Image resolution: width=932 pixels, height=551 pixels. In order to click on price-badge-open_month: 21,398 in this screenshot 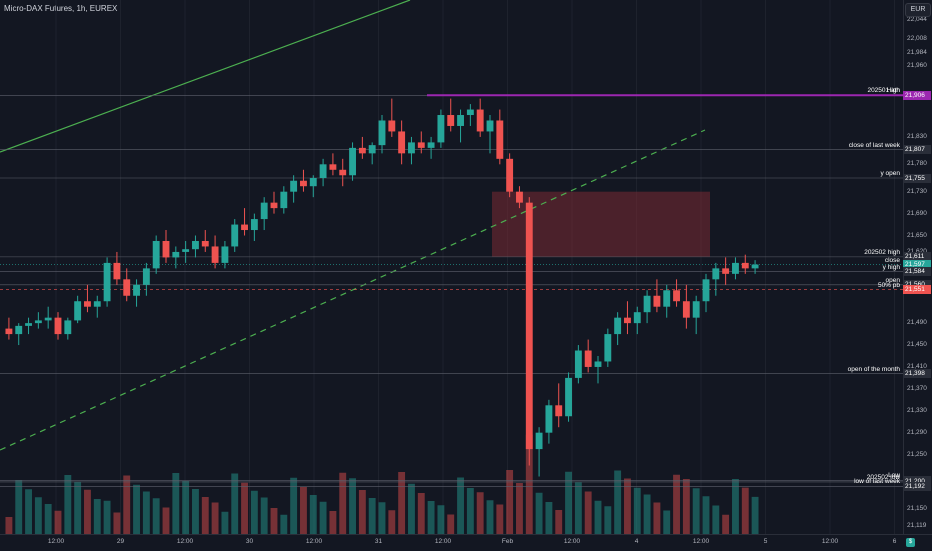, I will do `click(917, 374)`.